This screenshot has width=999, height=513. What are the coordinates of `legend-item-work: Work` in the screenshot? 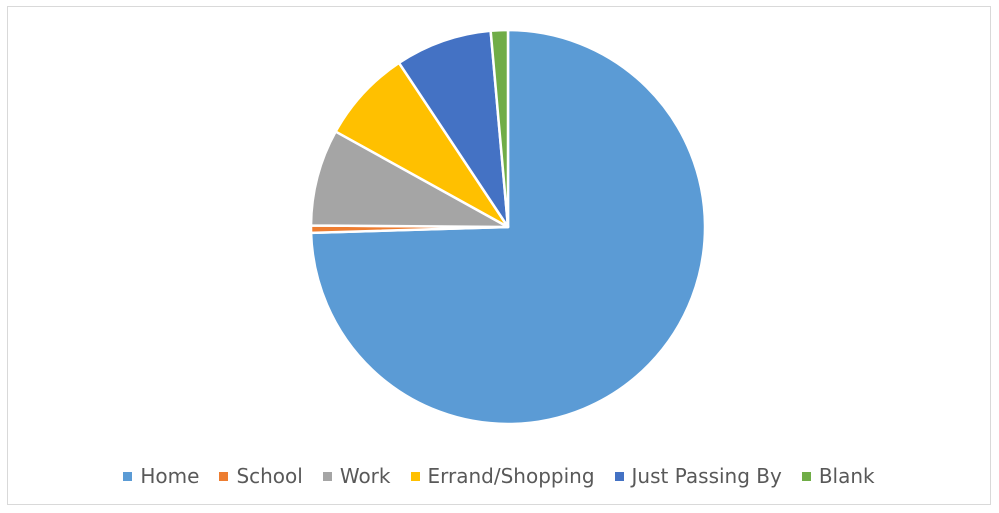 It's located at (356, 476).